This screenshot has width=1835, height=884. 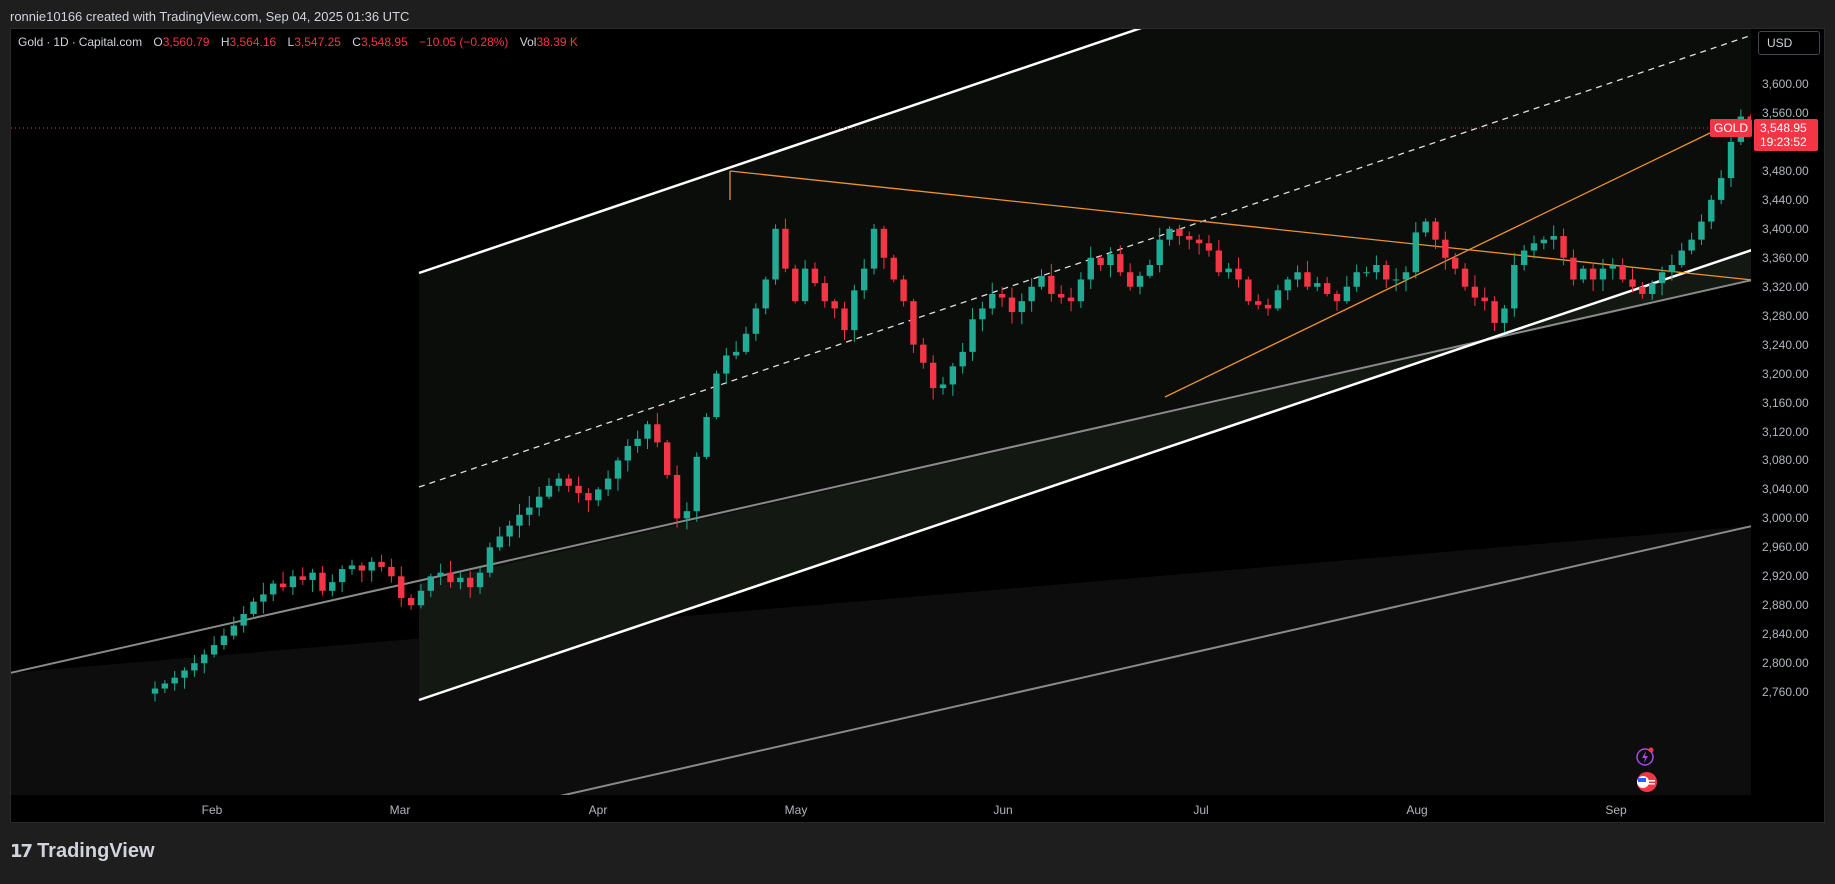 I want to click on chart-icons, so click(x=1651, y=771).